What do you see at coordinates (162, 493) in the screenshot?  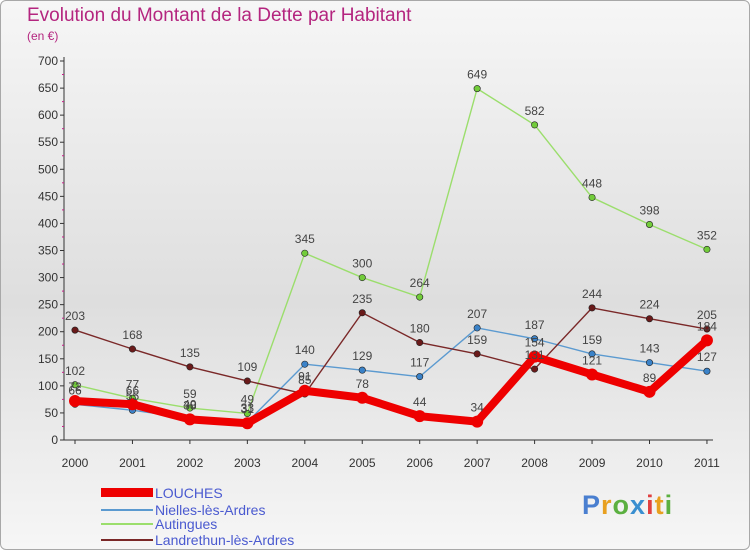 I see `legend-item-louches: LOUCHES` at bounding box center [162, 493].